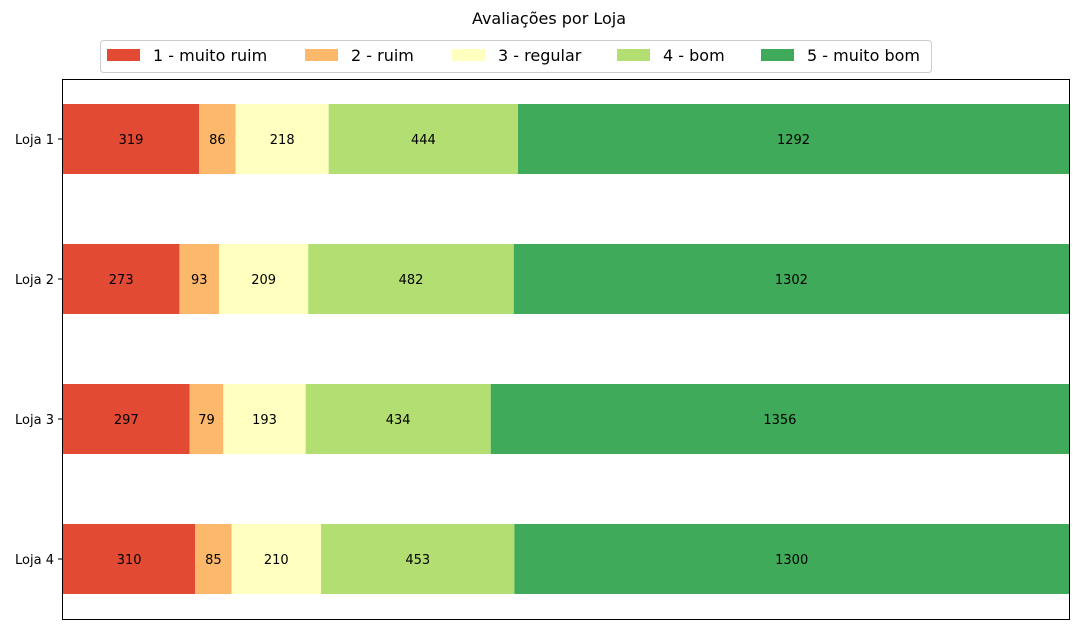 This screenshot has width=1079, height=629. What do you see at coordinates (382, 55) in the screenshot?
I see `legend-label-2: 2 - ruim` at bounding box center [382, 55].